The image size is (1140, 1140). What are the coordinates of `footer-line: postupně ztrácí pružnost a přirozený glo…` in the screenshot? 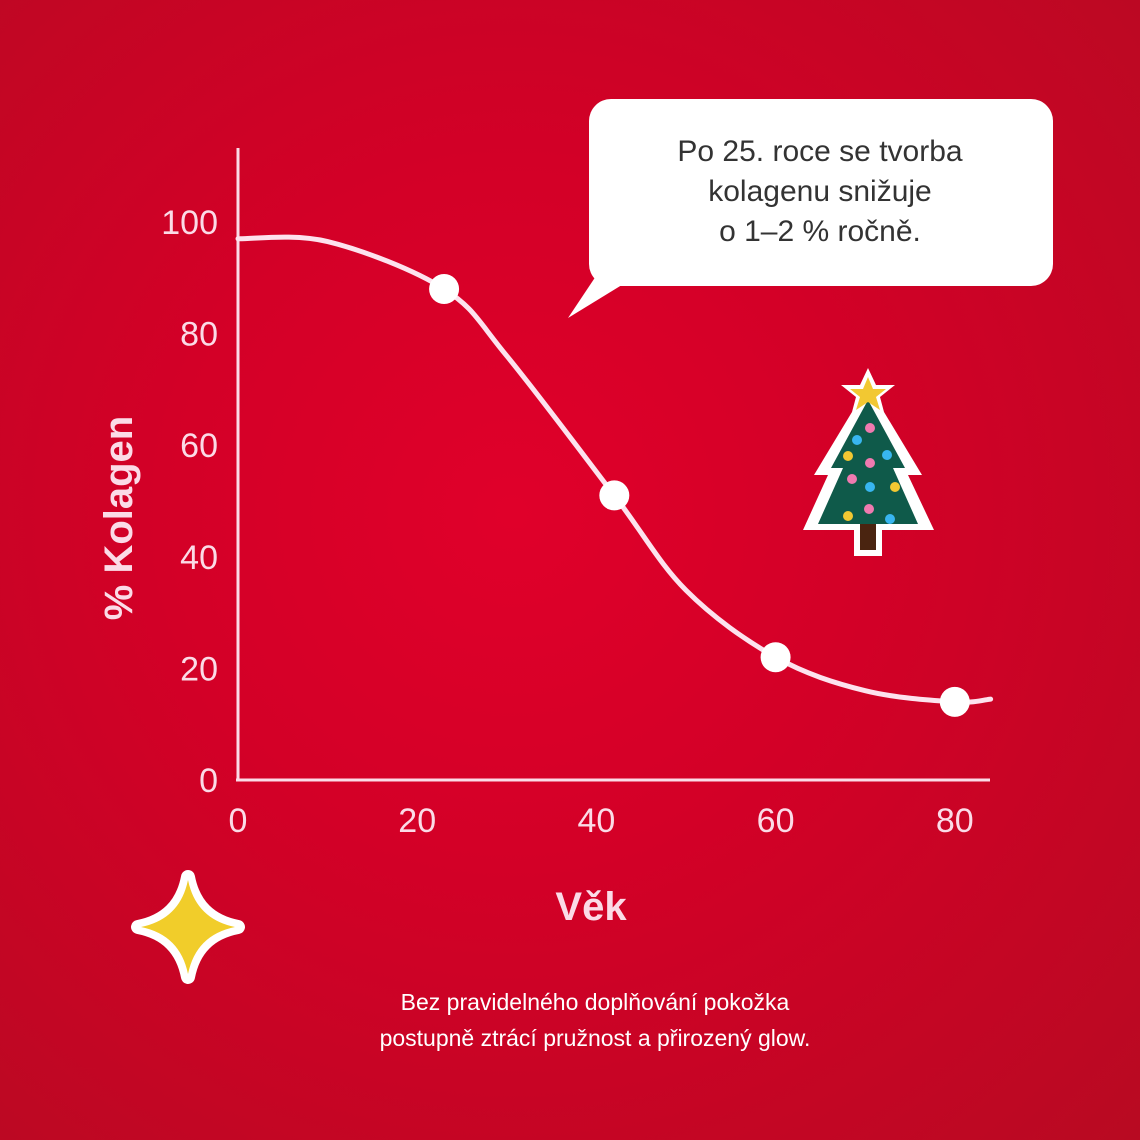 It's located at (595, 1038).